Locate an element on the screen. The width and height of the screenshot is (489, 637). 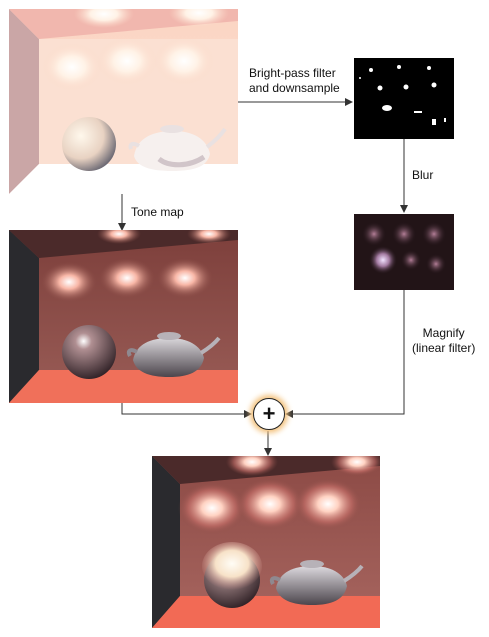
tone-mapped-image is located at coordinates (123, 316).